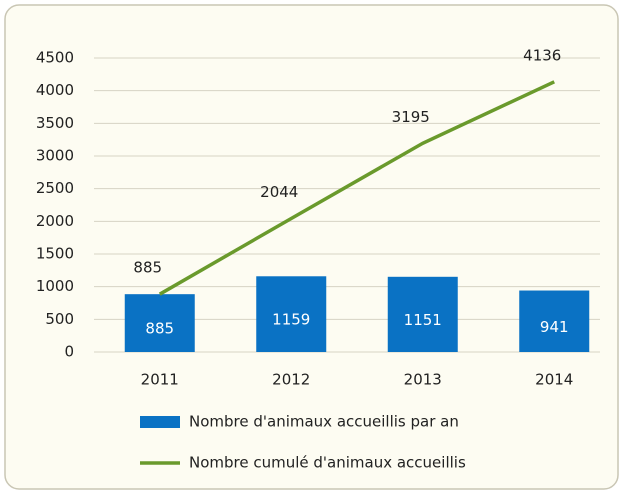  What do you see at coordinates (423, 380) in the screenshot?
I see `x-tick-label: 2013` at bounding box center [423, 380].